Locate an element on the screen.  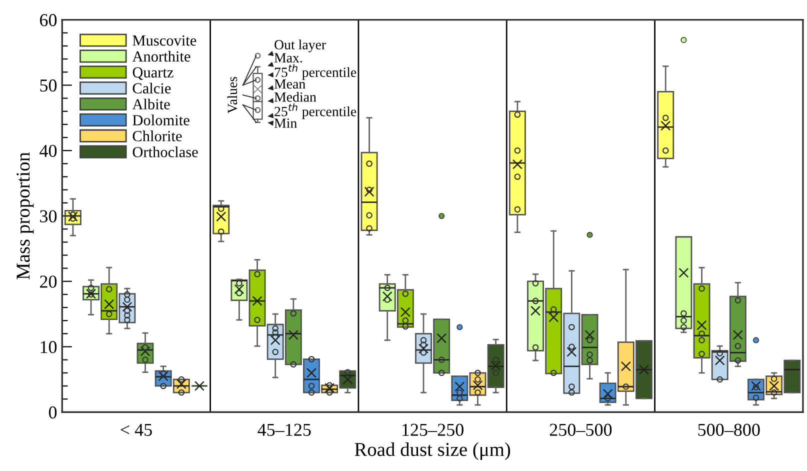
annotation: Max. is located at coordinates (288, 58).